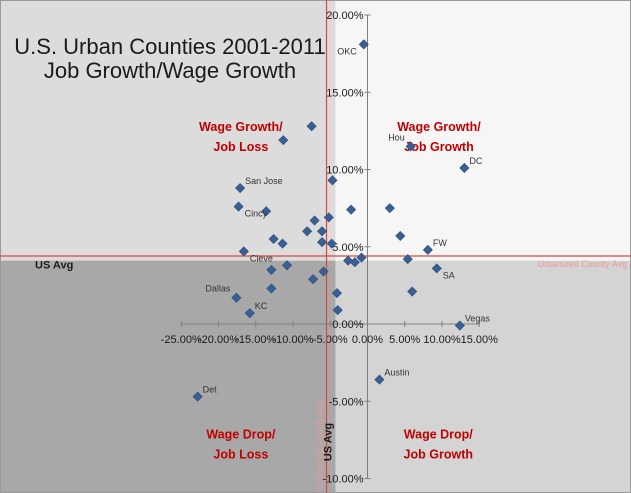 The height and width of the screenshot is (493, 631). Describe the element at coordinates (363, 44) in the screenshot. I see `data-point-okc` at that location.